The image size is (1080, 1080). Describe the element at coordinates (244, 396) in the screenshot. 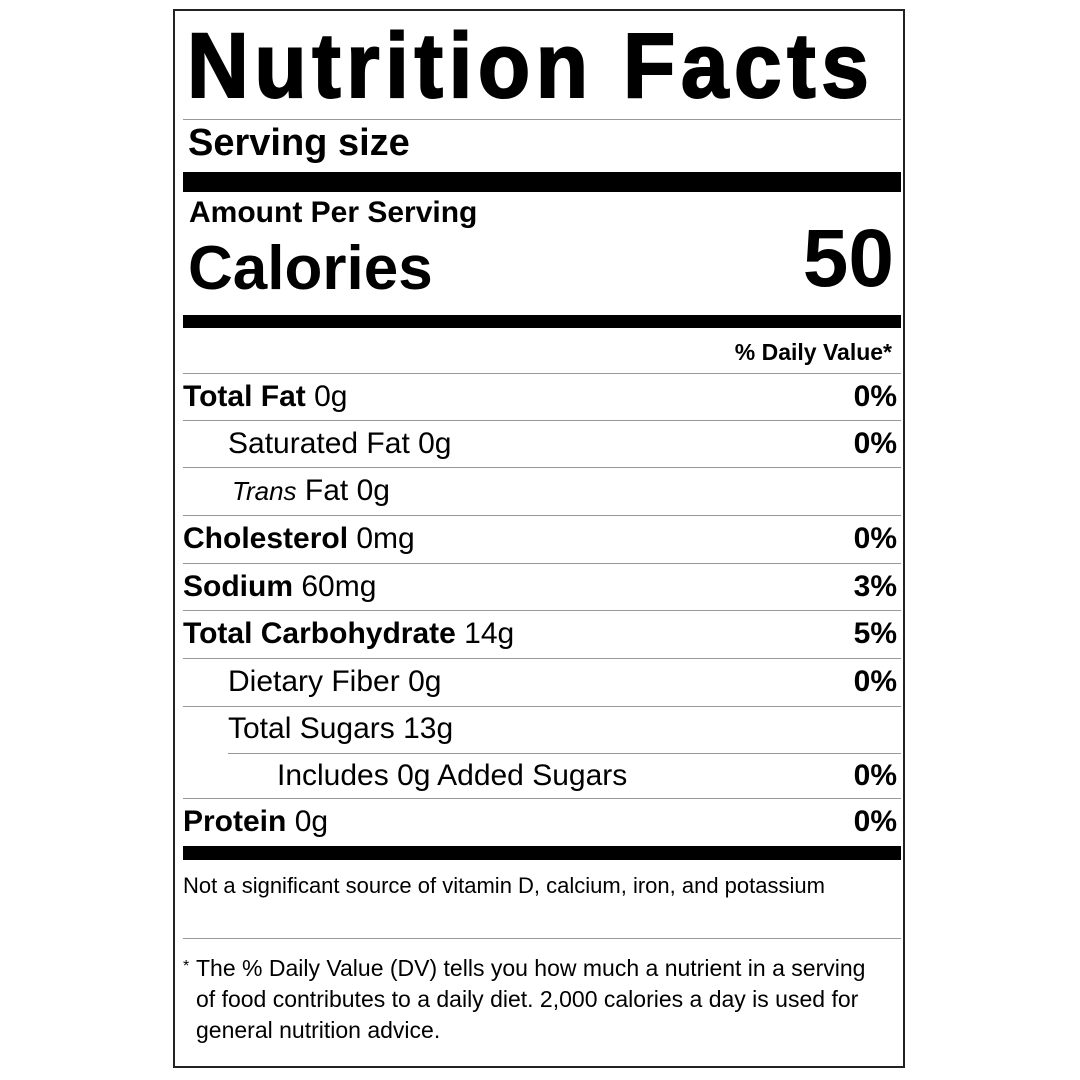

I see `nutrient-label: Total Fat` at that location.